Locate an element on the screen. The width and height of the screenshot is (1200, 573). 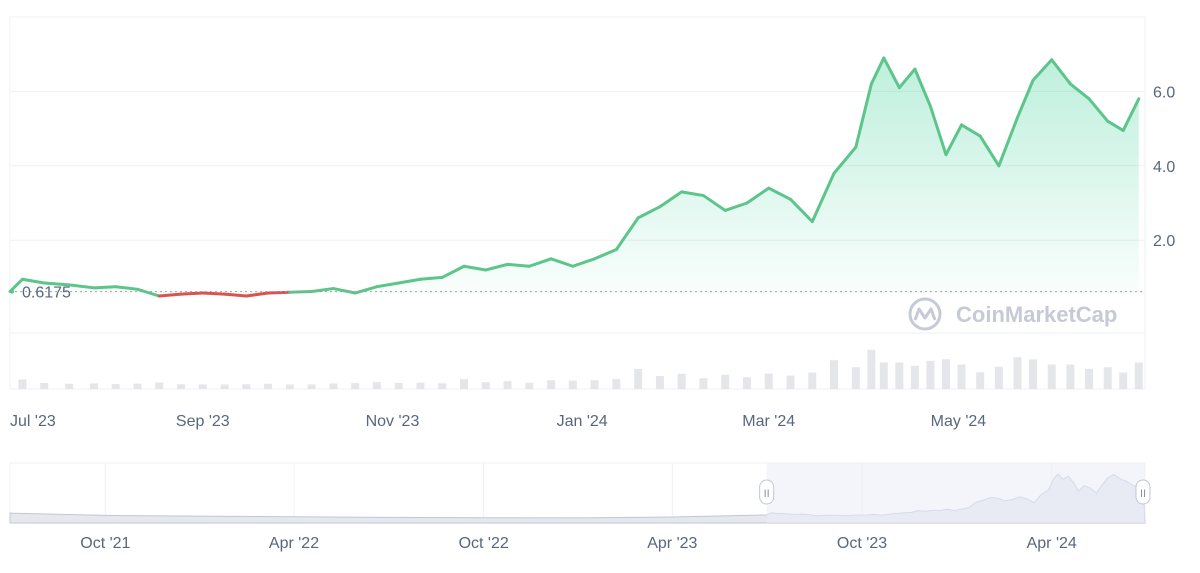
y-tick-label: 4.0 is located at coordinates (1164, 167).